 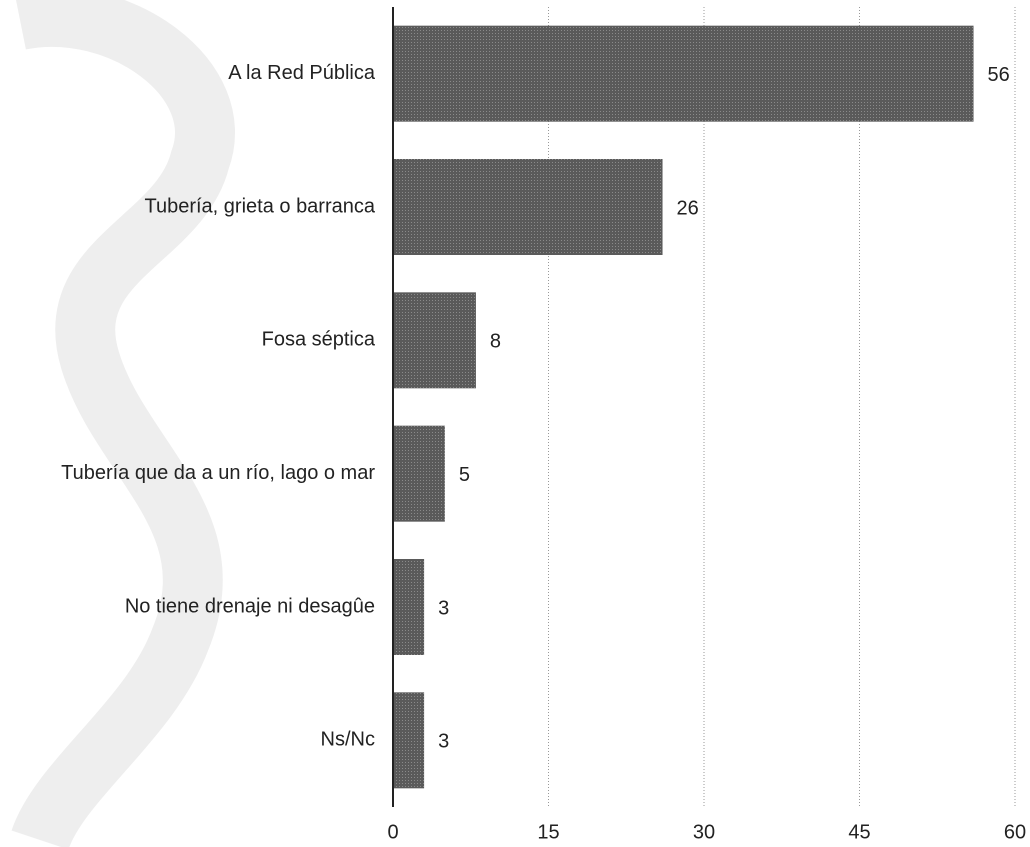 I want to click on value-label: 56, so click(x=999, y=75).